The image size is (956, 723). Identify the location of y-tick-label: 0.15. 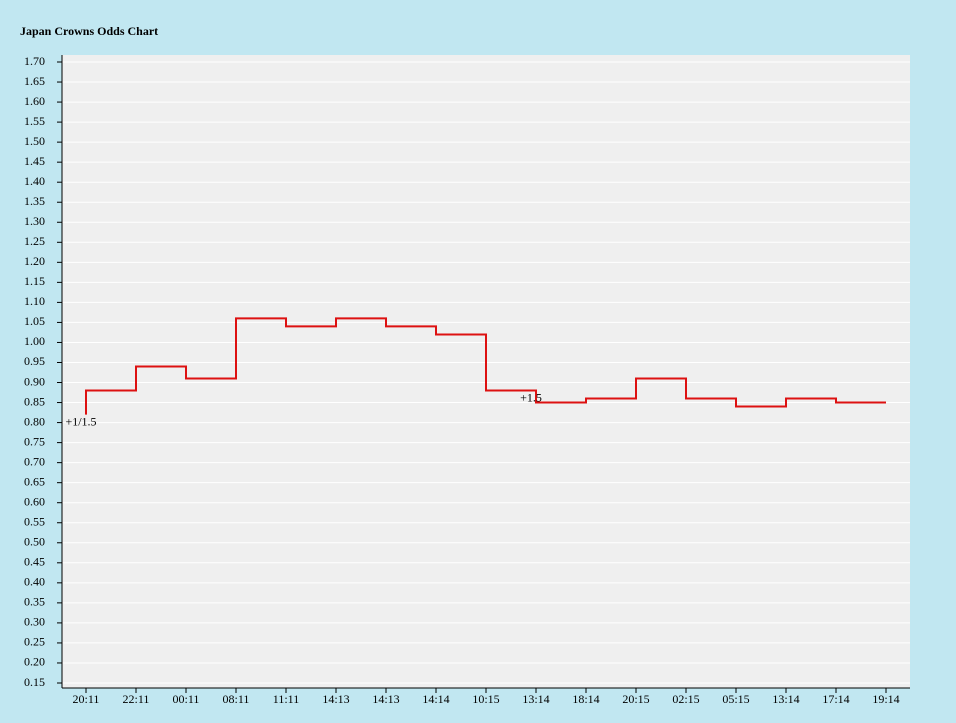
(34, 682).